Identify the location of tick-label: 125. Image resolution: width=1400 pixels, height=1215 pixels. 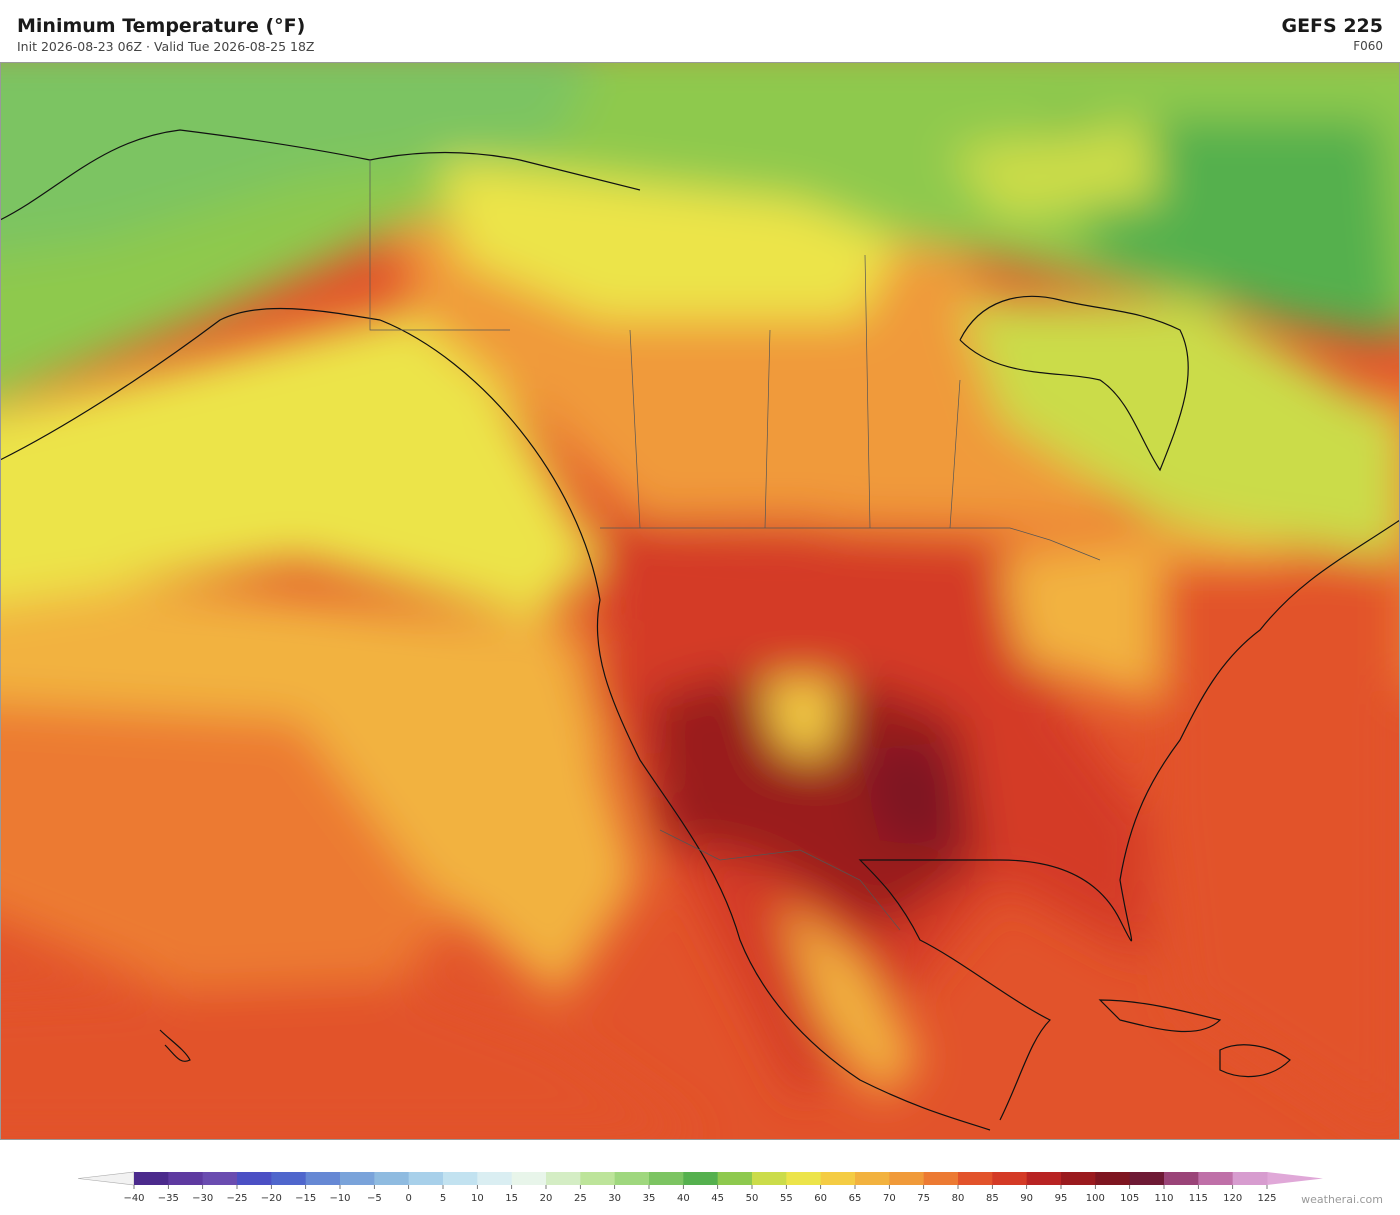
(1266, 1198).